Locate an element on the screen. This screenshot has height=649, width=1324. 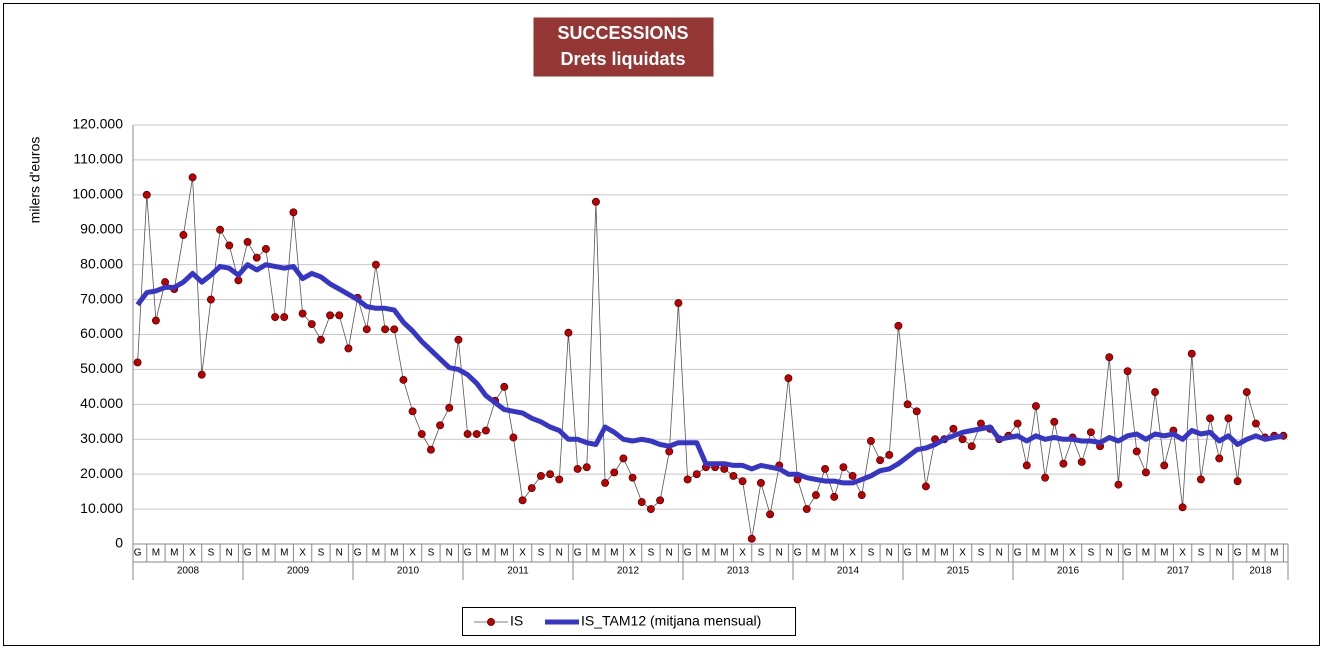
year-label: 2011 is located at coordinates (518, 571).